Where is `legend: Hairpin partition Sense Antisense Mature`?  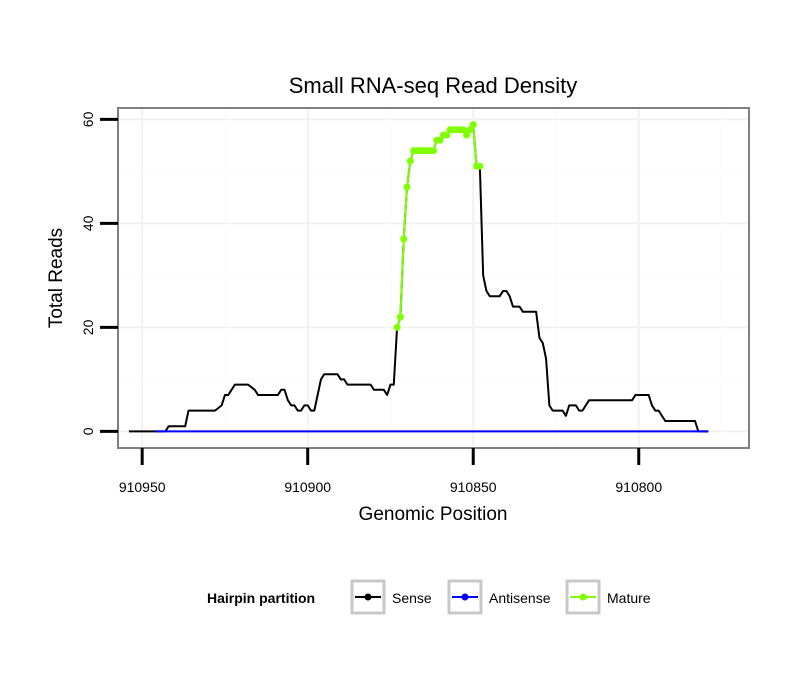 legend: Hairpin partition Sense Antisense Mature is located at coordinates (429, 597).